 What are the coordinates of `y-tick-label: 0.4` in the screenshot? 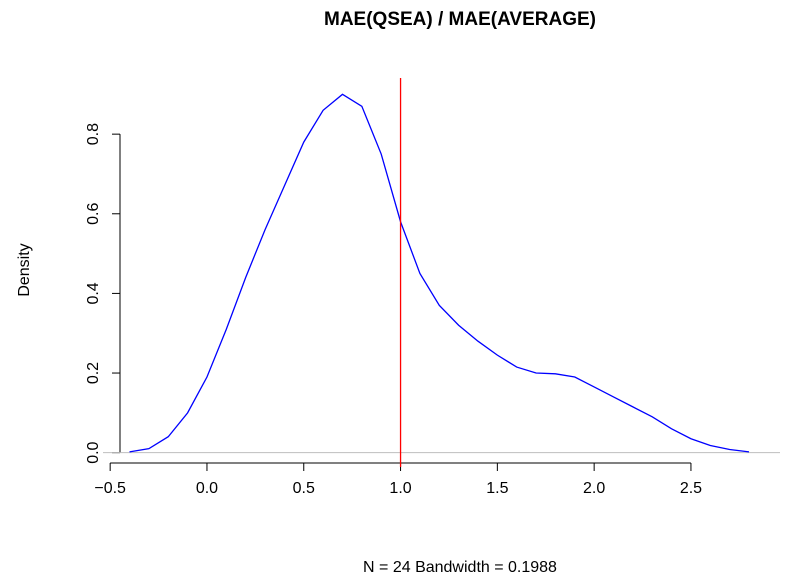 It's located at (93, 293).